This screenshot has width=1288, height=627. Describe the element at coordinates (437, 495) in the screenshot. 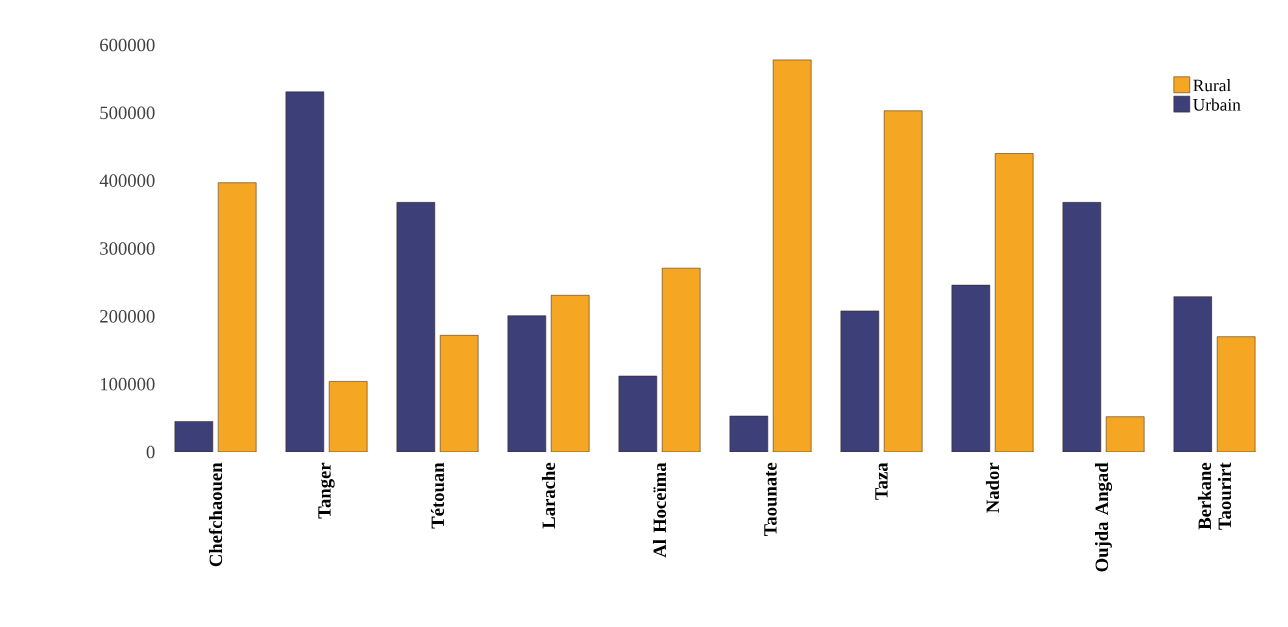

I see `x-tick-label: Tétouan` at that location.